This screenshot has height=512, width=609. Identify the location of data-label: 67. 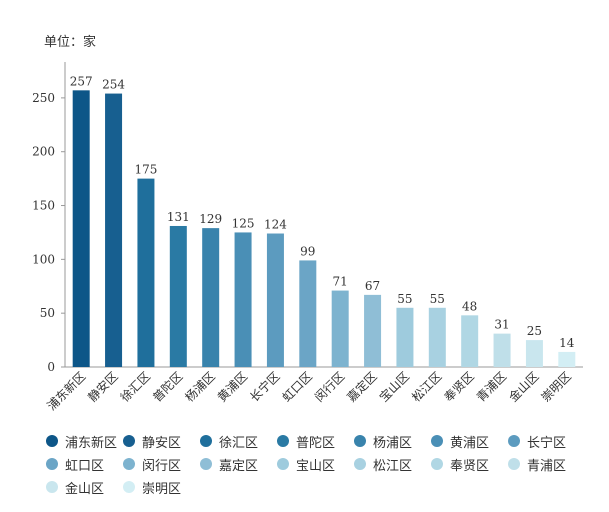
(372, 286).